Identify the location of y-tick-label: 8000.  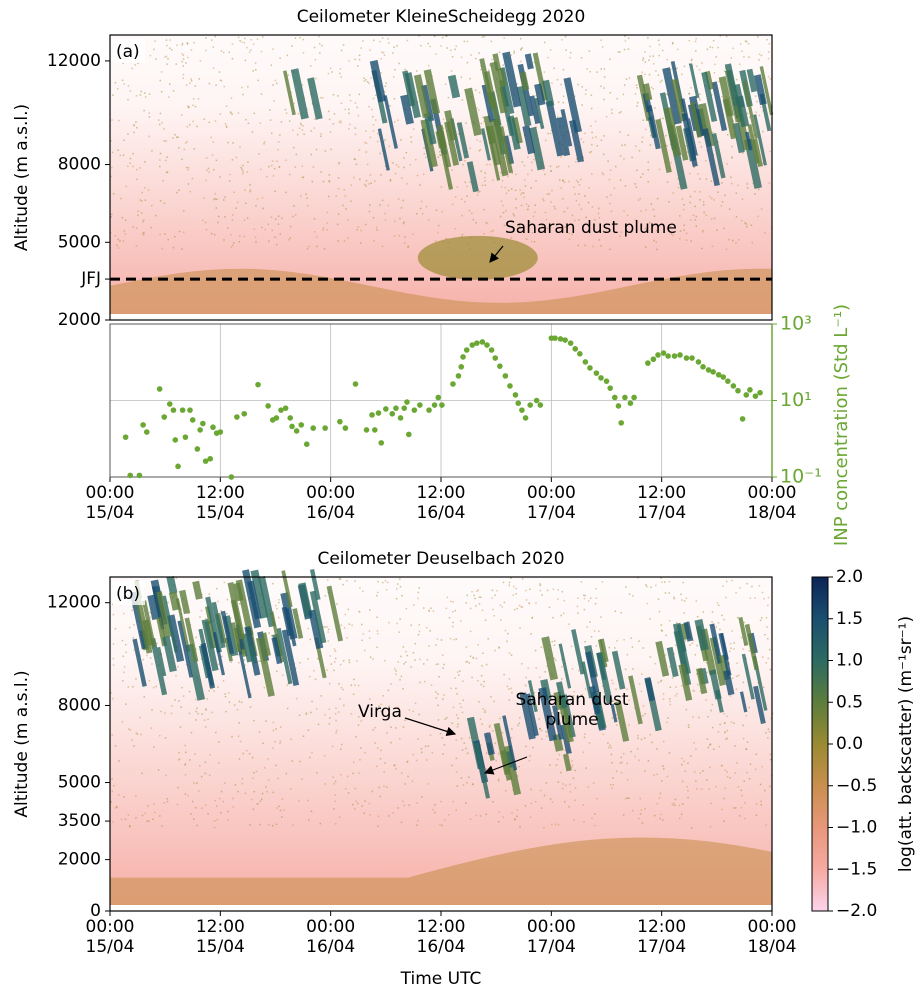
(79, 165).